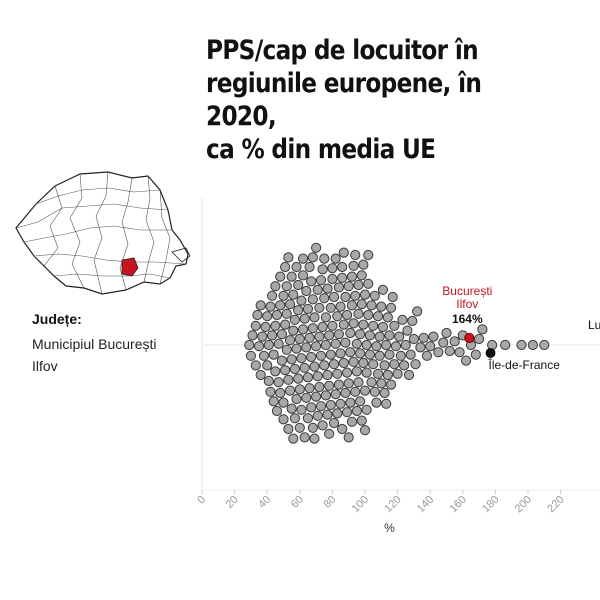 The width and height of the screenshot is (600, 600). Describe the element at coordinates (101, 233) in the screenshot. I see `county-borders` at that location.